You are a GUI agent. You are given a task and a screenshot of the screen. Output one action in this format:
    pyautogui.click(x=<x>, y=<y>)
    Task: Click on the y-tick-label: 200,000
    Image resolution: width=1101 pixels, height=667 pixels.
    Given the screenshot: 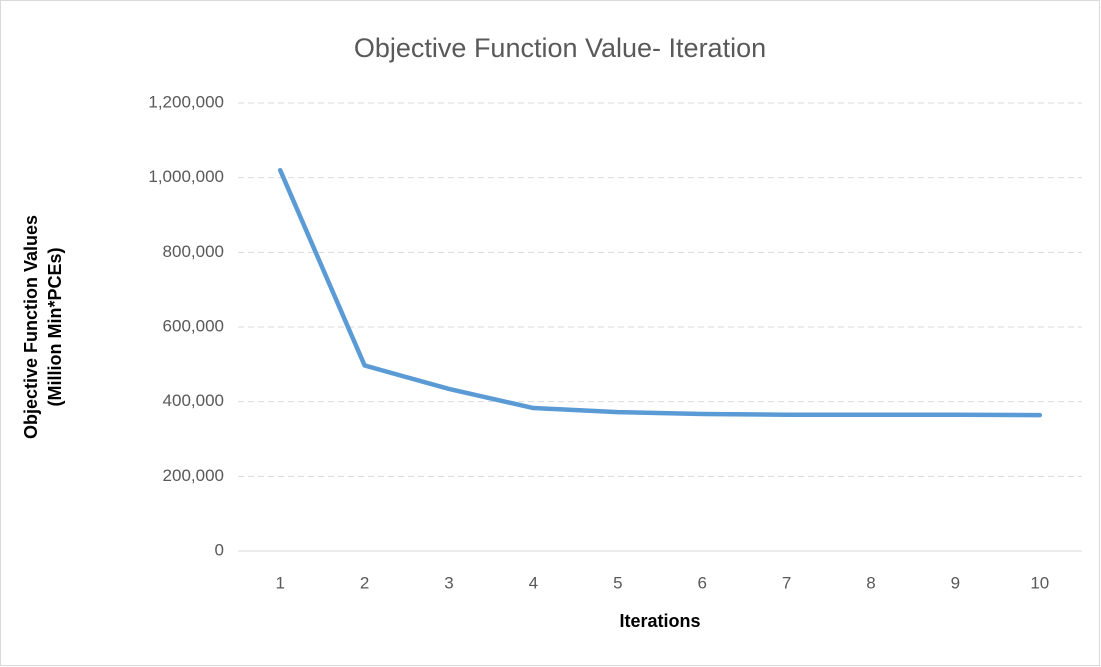 What is the action you would take?
    pyautogui.click(x=193, y=475)
    